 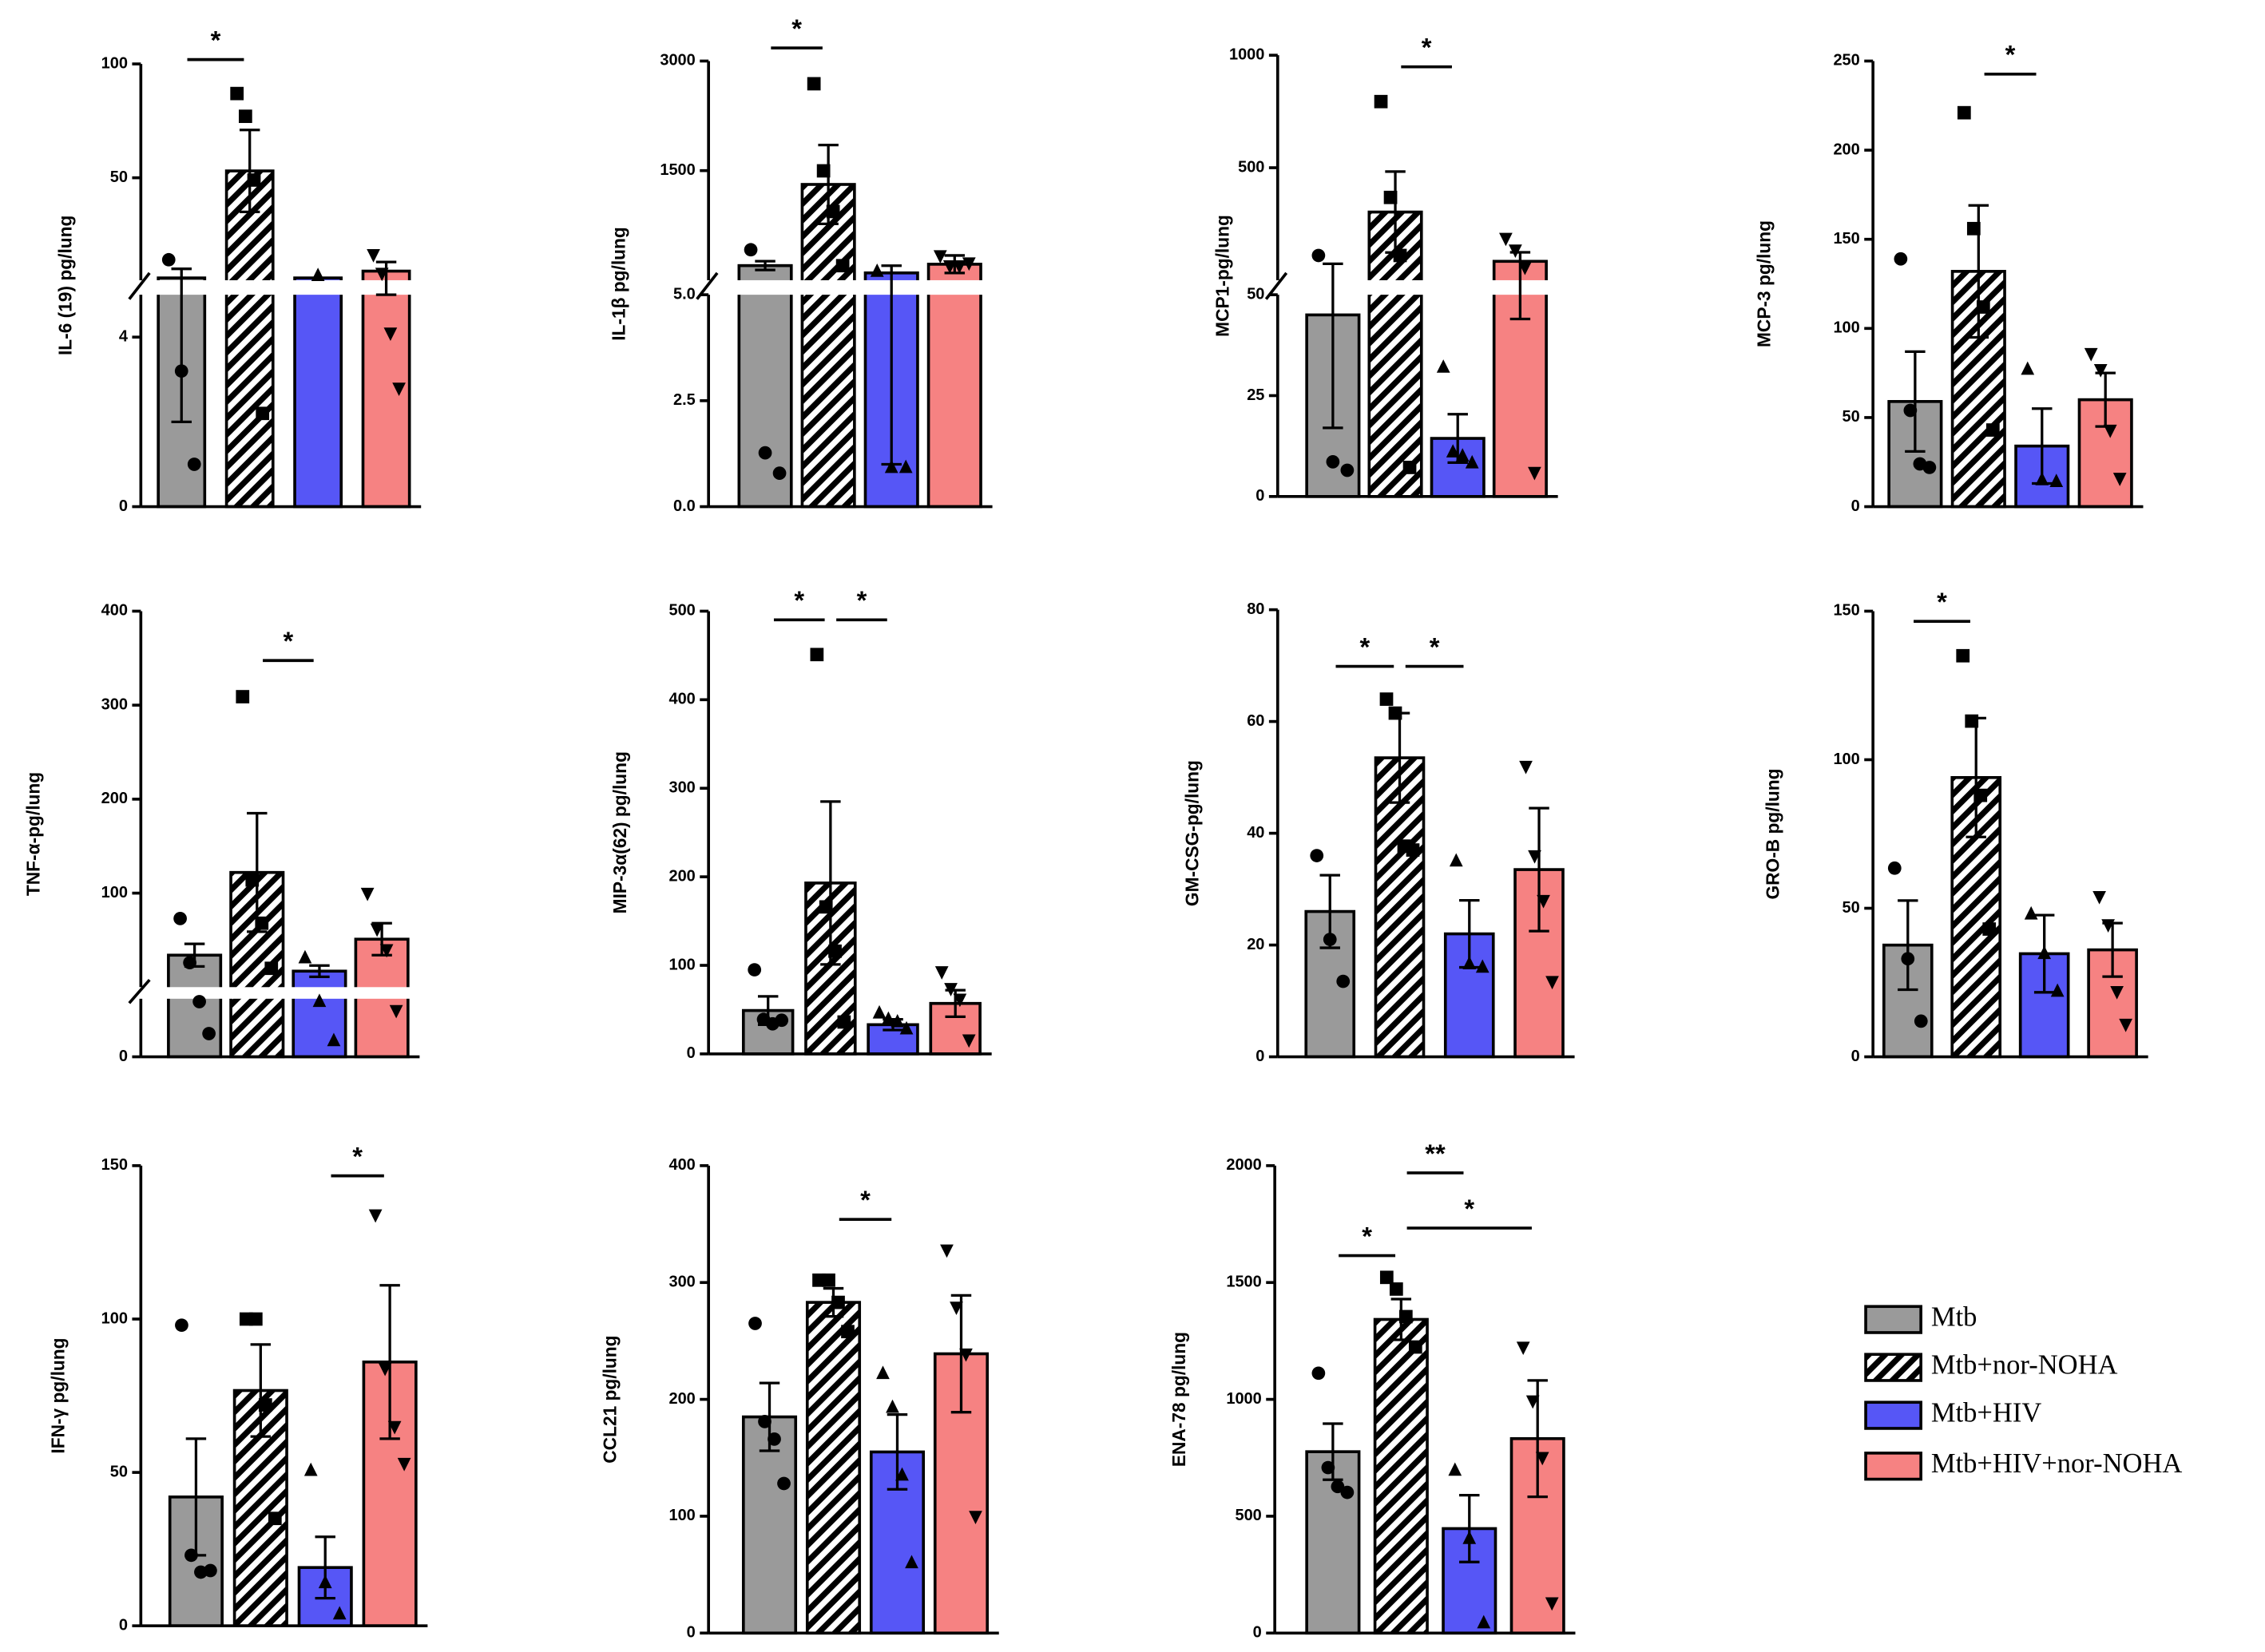 I want to click on y-tick-label: 250, so click(x=1846, y=61).